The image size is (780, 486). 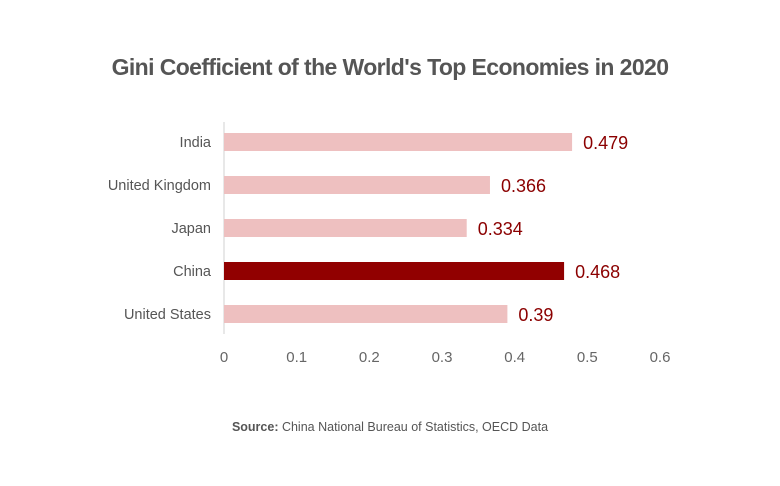 What do you see at coordinates (597, 272) in the screenshot?
I see `data-label: 0.468` at bounding box center [597, 272].